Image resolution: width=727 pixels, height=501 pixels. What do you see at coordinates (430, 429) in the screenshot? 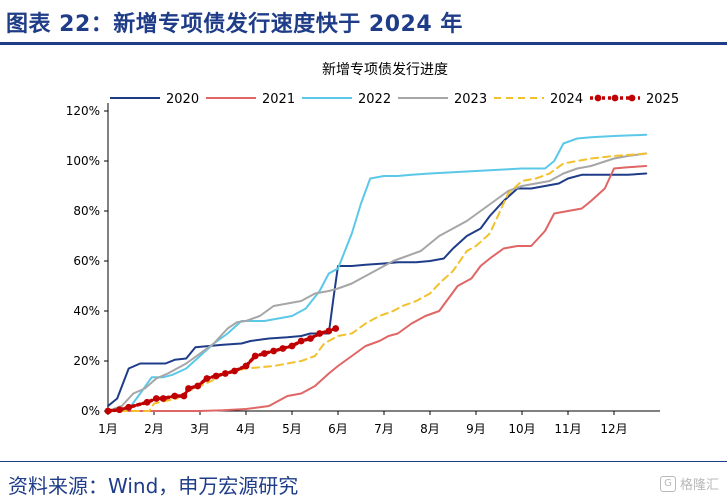
I see `x-tick-label: 8月` at bounding box center [430, 429].